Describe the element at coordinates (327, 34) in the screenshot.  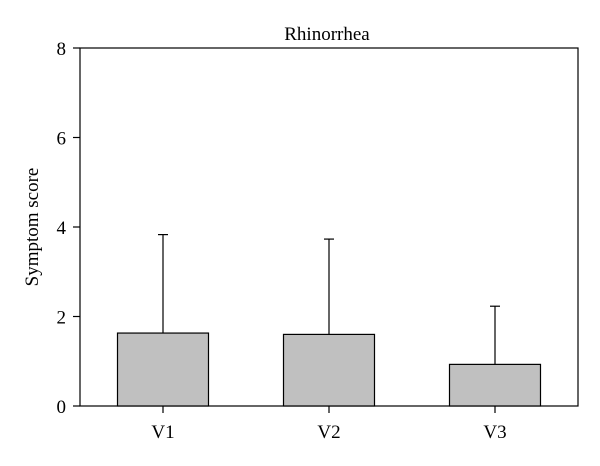
I see `chart-title: Rhinorrhea` at that location.